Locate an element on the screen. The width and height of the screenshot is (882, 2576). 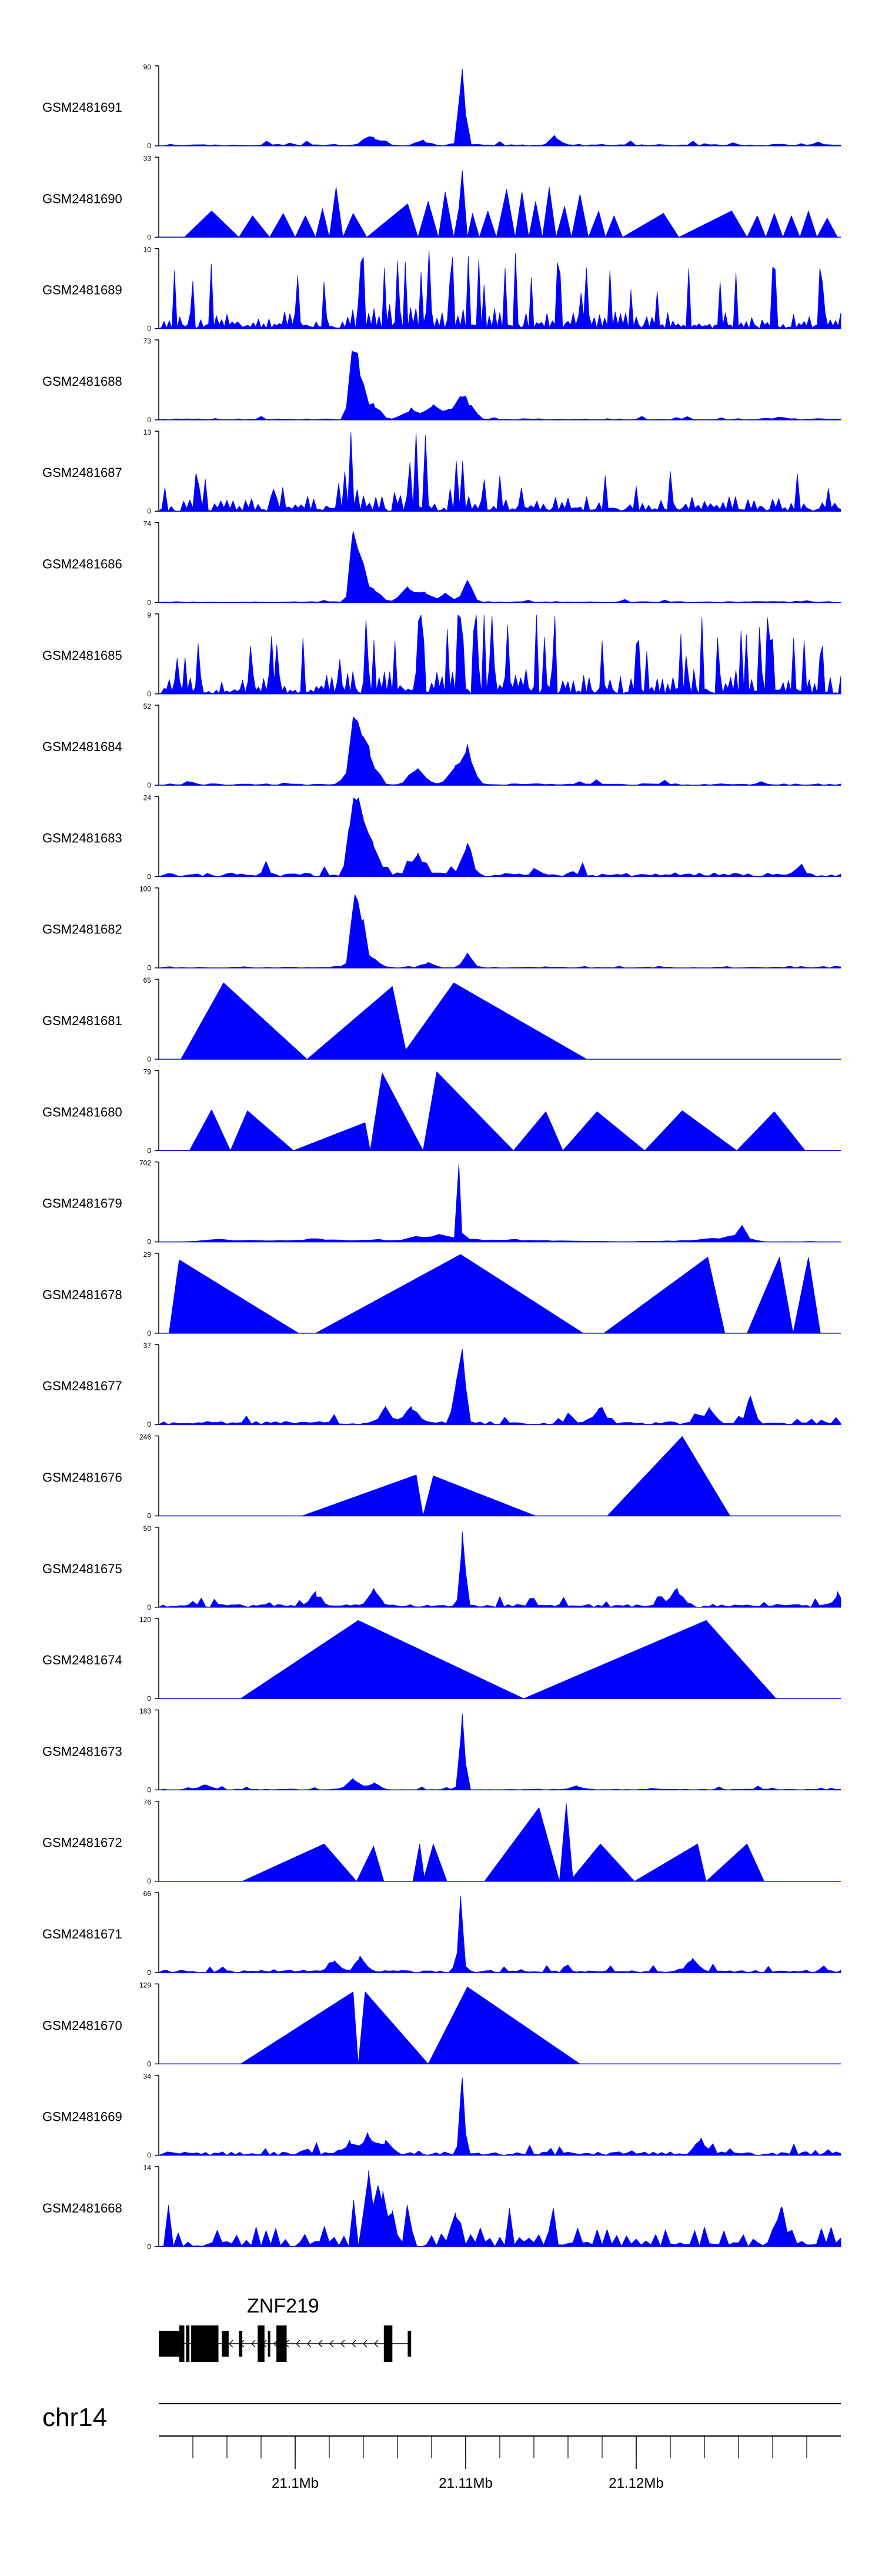
track-label: GSM2481687 is located at coordinates (82, 472).